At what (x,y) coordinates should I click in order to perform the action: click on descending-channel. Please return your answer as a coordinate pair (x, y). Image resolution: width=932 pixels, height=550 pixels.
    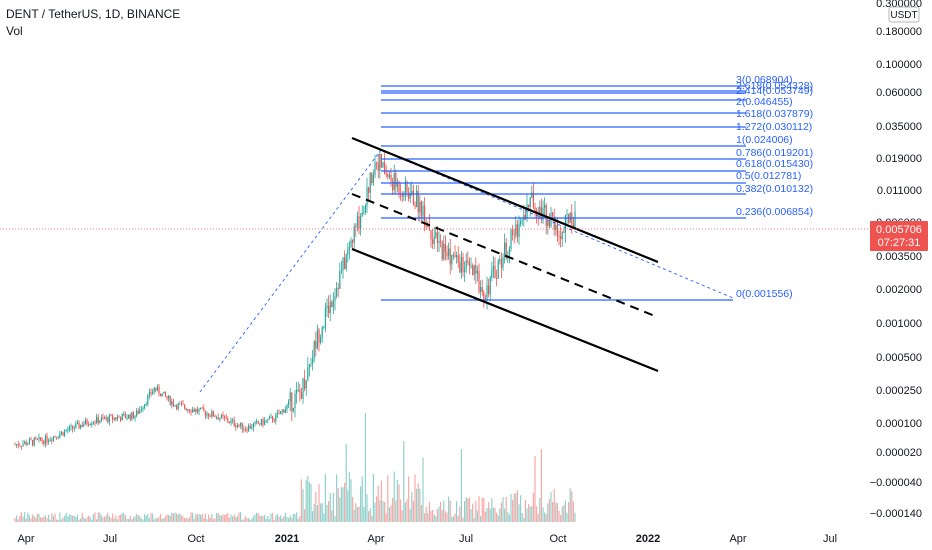
    Looking at the image, I should click on (505, 254).